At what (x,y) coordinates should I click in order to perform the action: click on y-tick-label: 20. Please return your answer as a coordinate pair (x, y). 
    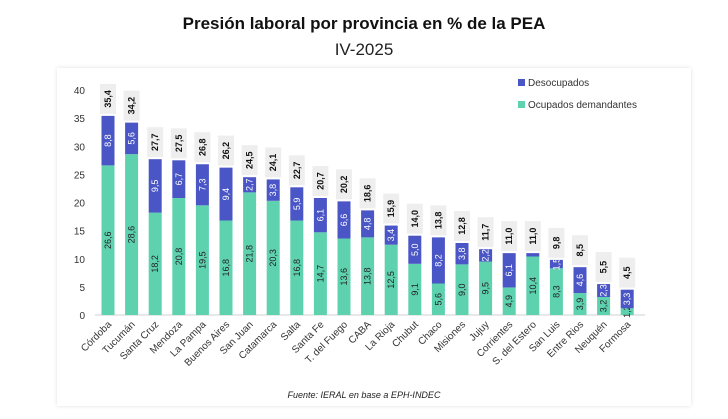
    Looking at the image, I should click on (80, 204).